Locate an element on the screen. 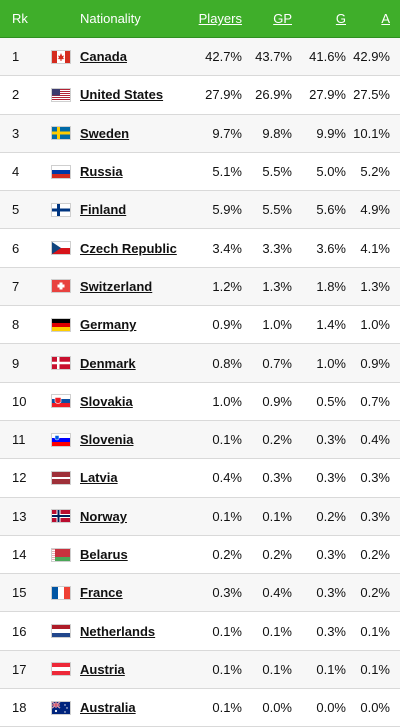 This screenshot has height=727, width=400. a-cell: 0.2% is located at coordinates (375, 593).